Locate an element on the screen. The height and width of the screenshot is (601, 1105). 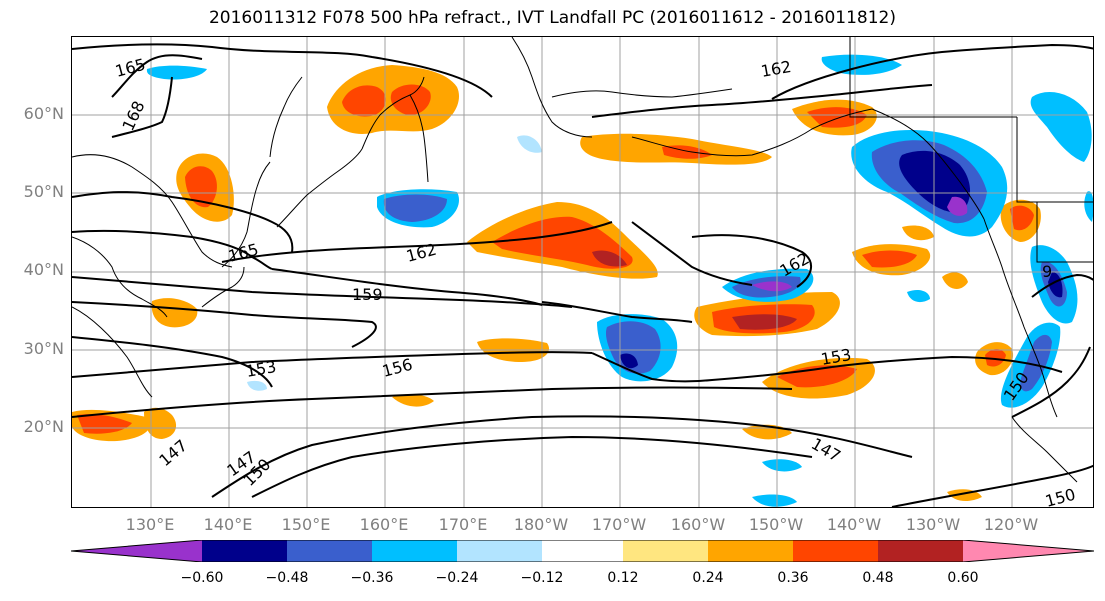
lon-label-180w: 180°W is located at coordinates (541, 524).